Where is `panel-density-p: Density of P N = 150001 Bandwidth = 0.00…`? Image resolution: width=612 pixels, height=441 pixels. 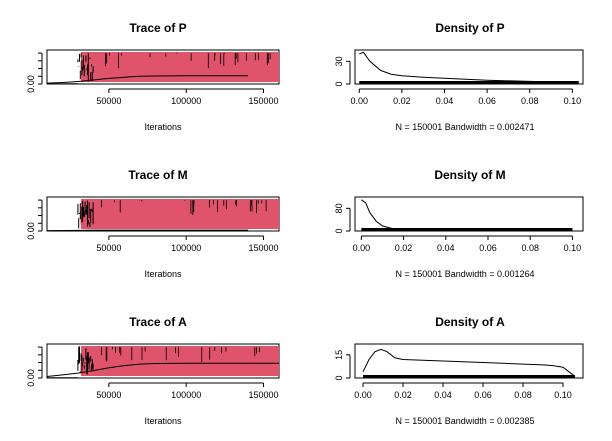
panel-density-p: Density of P N = 150001 Bandwidth = 0.00… is located at coordinates (469, 76).